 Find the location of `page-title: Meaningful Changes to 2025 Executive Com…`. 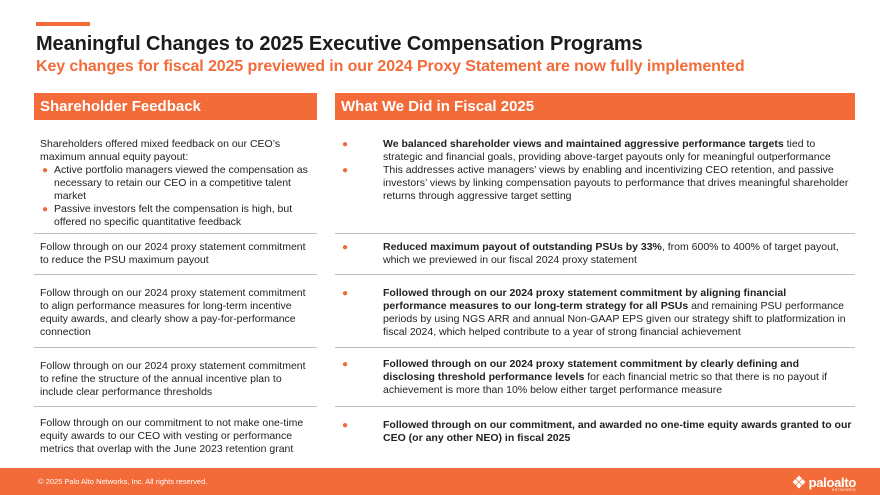

page-title: Meaningful Changes to 2025 Executive Com… is located at coordinates (339, 44).